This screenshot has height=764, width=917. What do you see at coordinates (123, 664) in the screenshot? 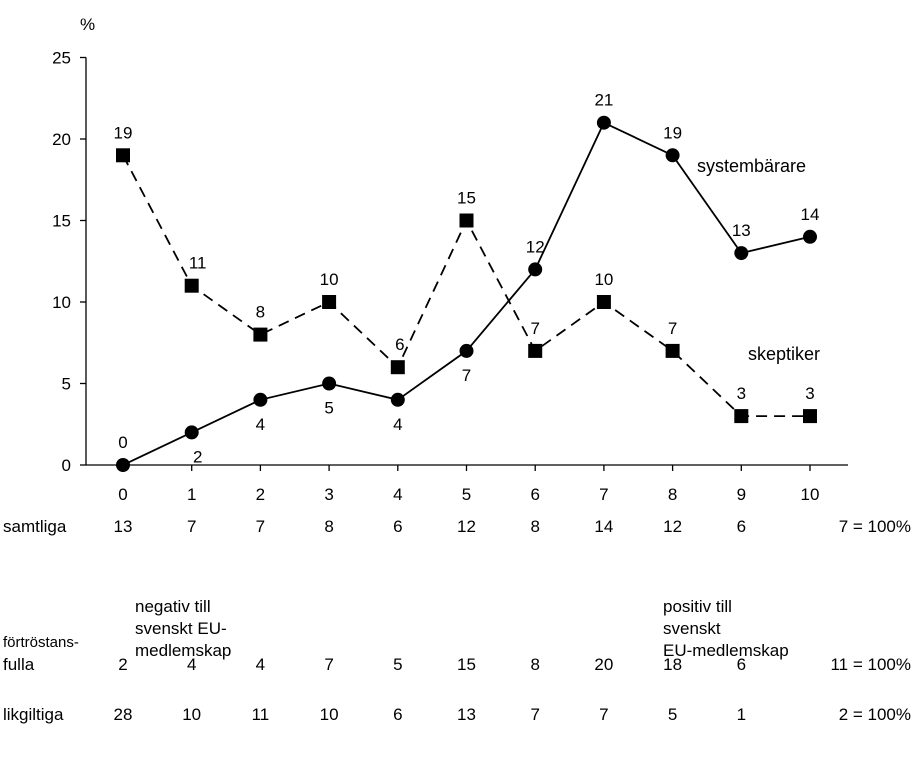
I see `row-value: 2` at bounding box center [123, 664].